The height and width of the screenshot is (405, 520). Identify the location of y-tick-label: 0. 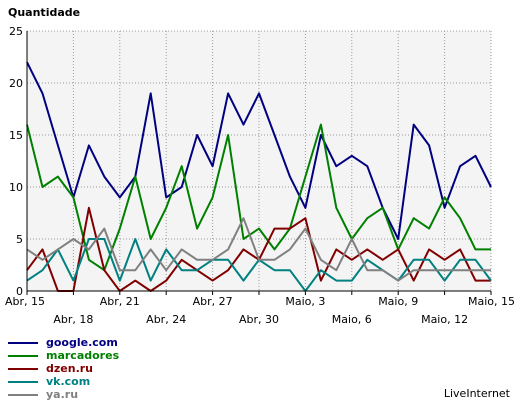
(19, 291).